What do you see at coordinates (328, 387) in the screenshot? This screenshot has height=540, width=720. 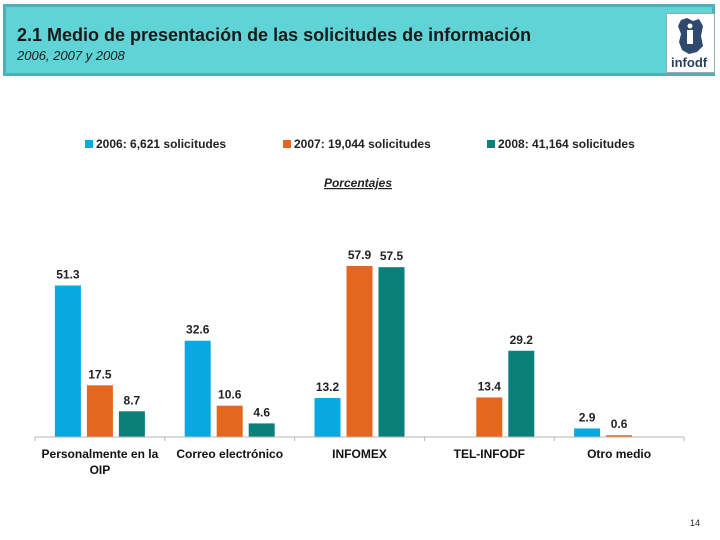 I see `data-label: 13.2` at bounding box center [328, 387].